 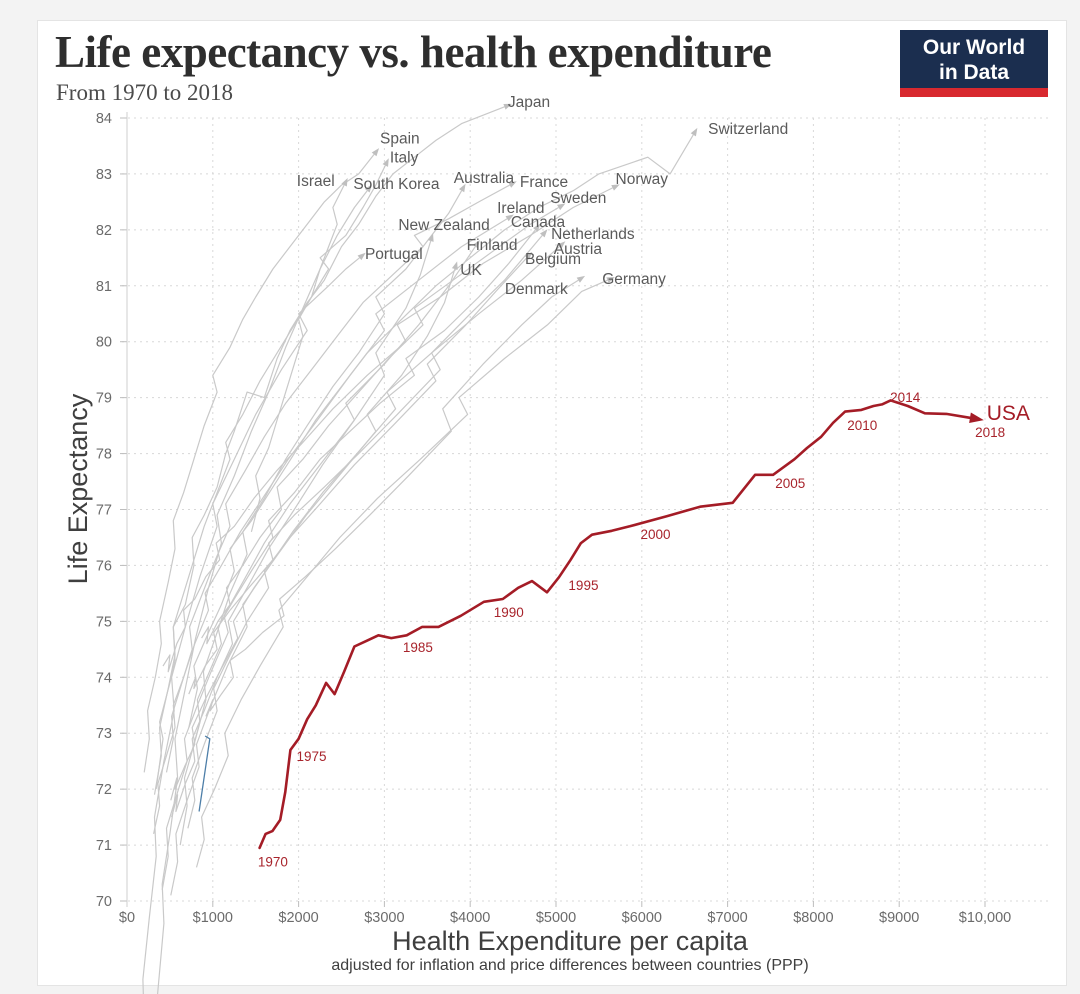 I want to click on series-line-uk, so click(x=313, y=534).